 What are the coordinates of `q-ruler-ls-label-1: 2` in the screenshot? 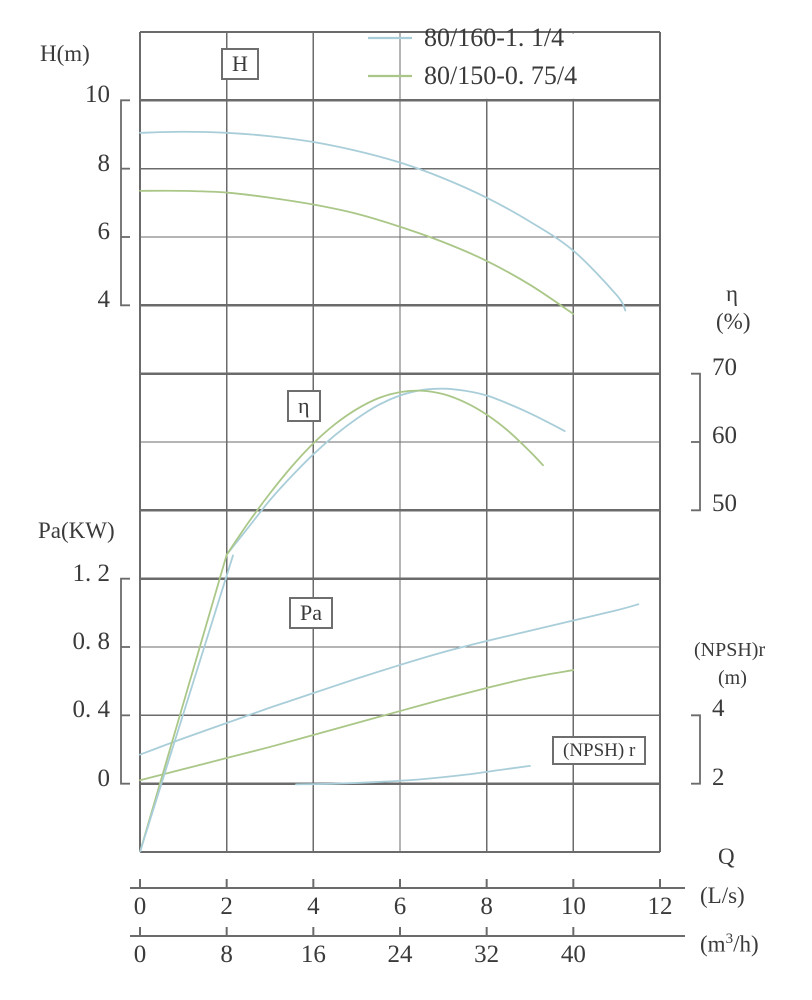 It's located at (226, 906).